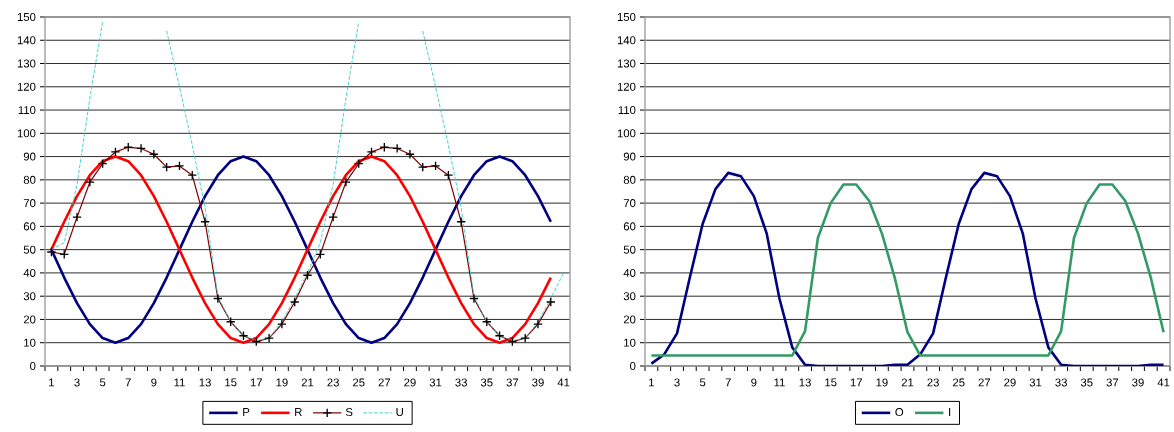  I want to click on legend-label: O, so click(899, 412).